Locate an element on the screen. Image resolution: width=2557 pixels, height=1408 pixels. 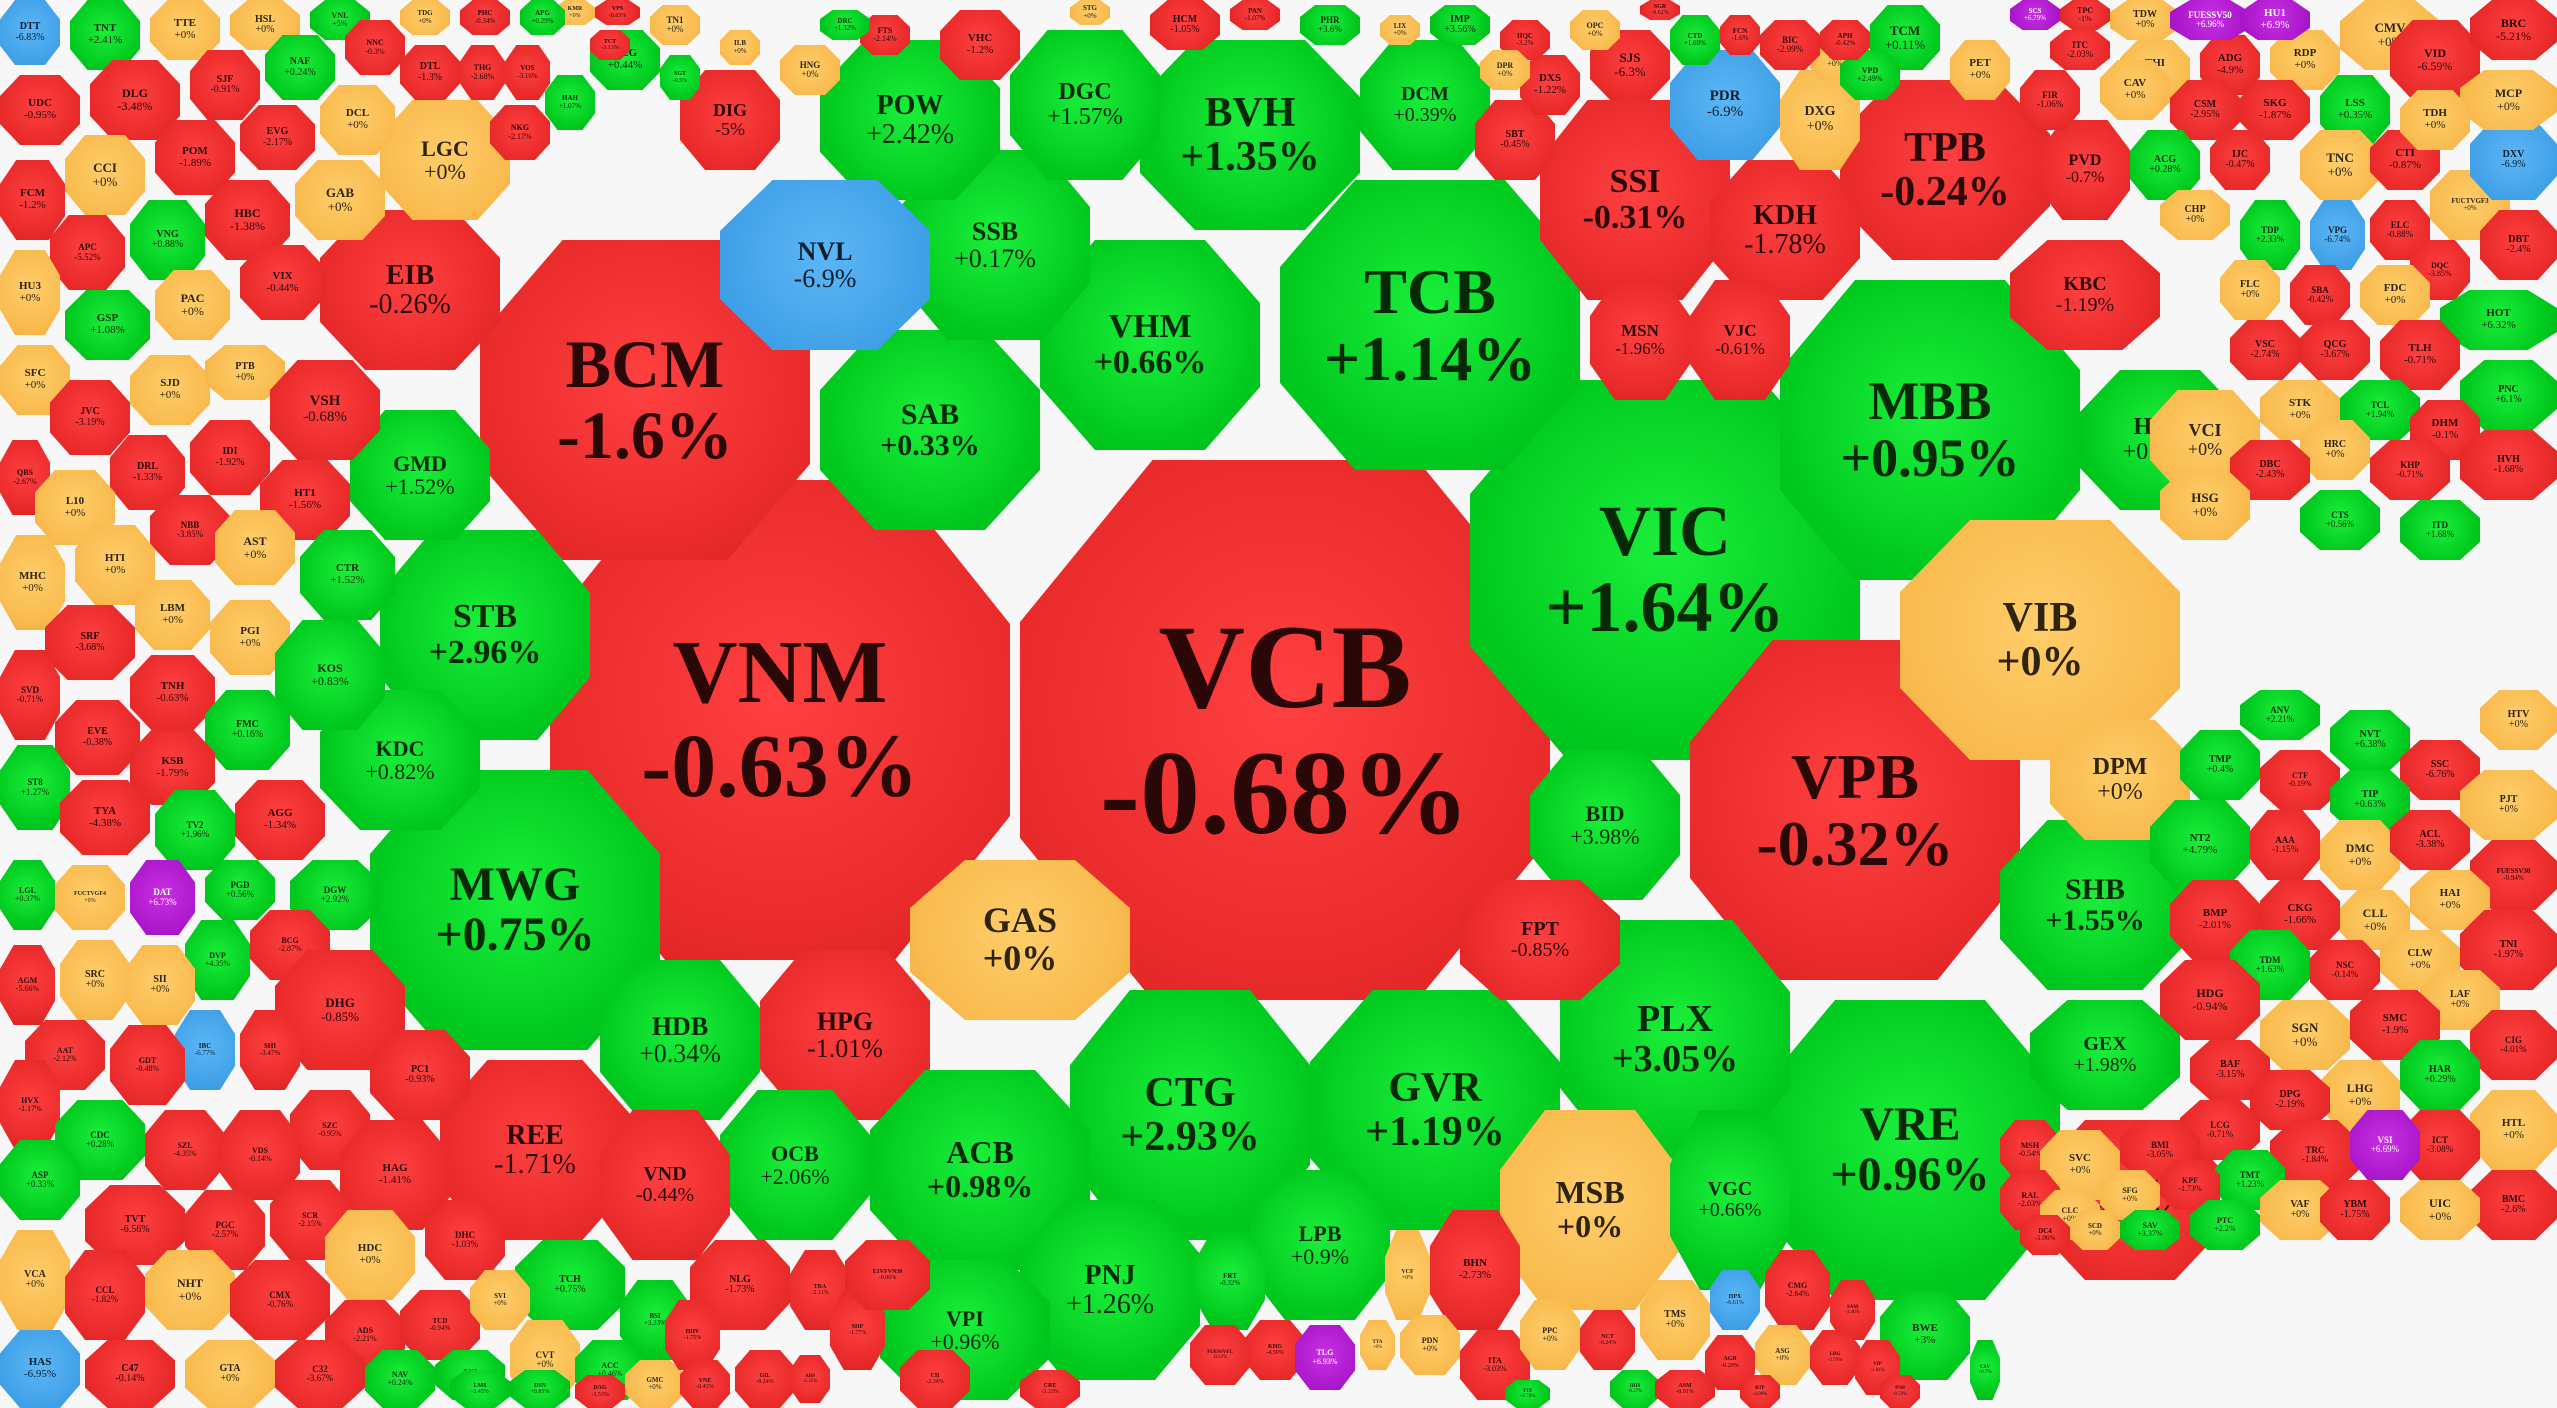
stock-cell-hvh: HVH -1.68% is located at coordinates (2508, 465).